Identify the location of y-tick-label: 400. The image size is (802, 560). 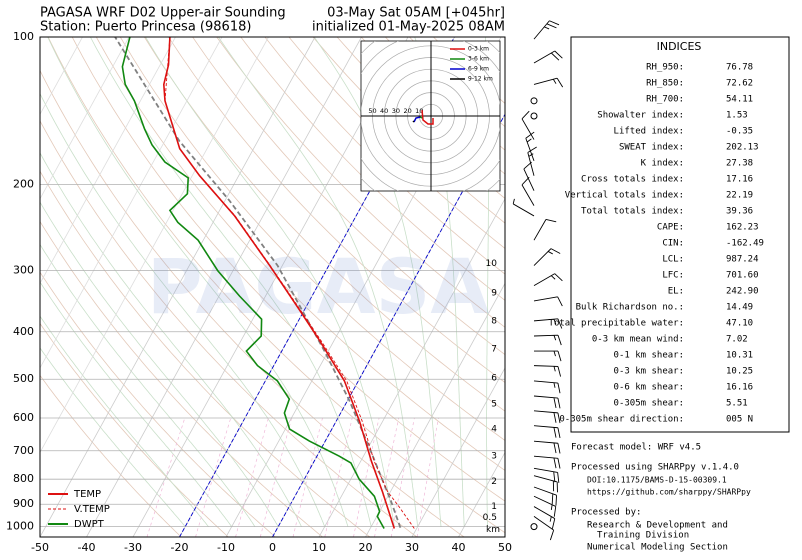
(23, 331).